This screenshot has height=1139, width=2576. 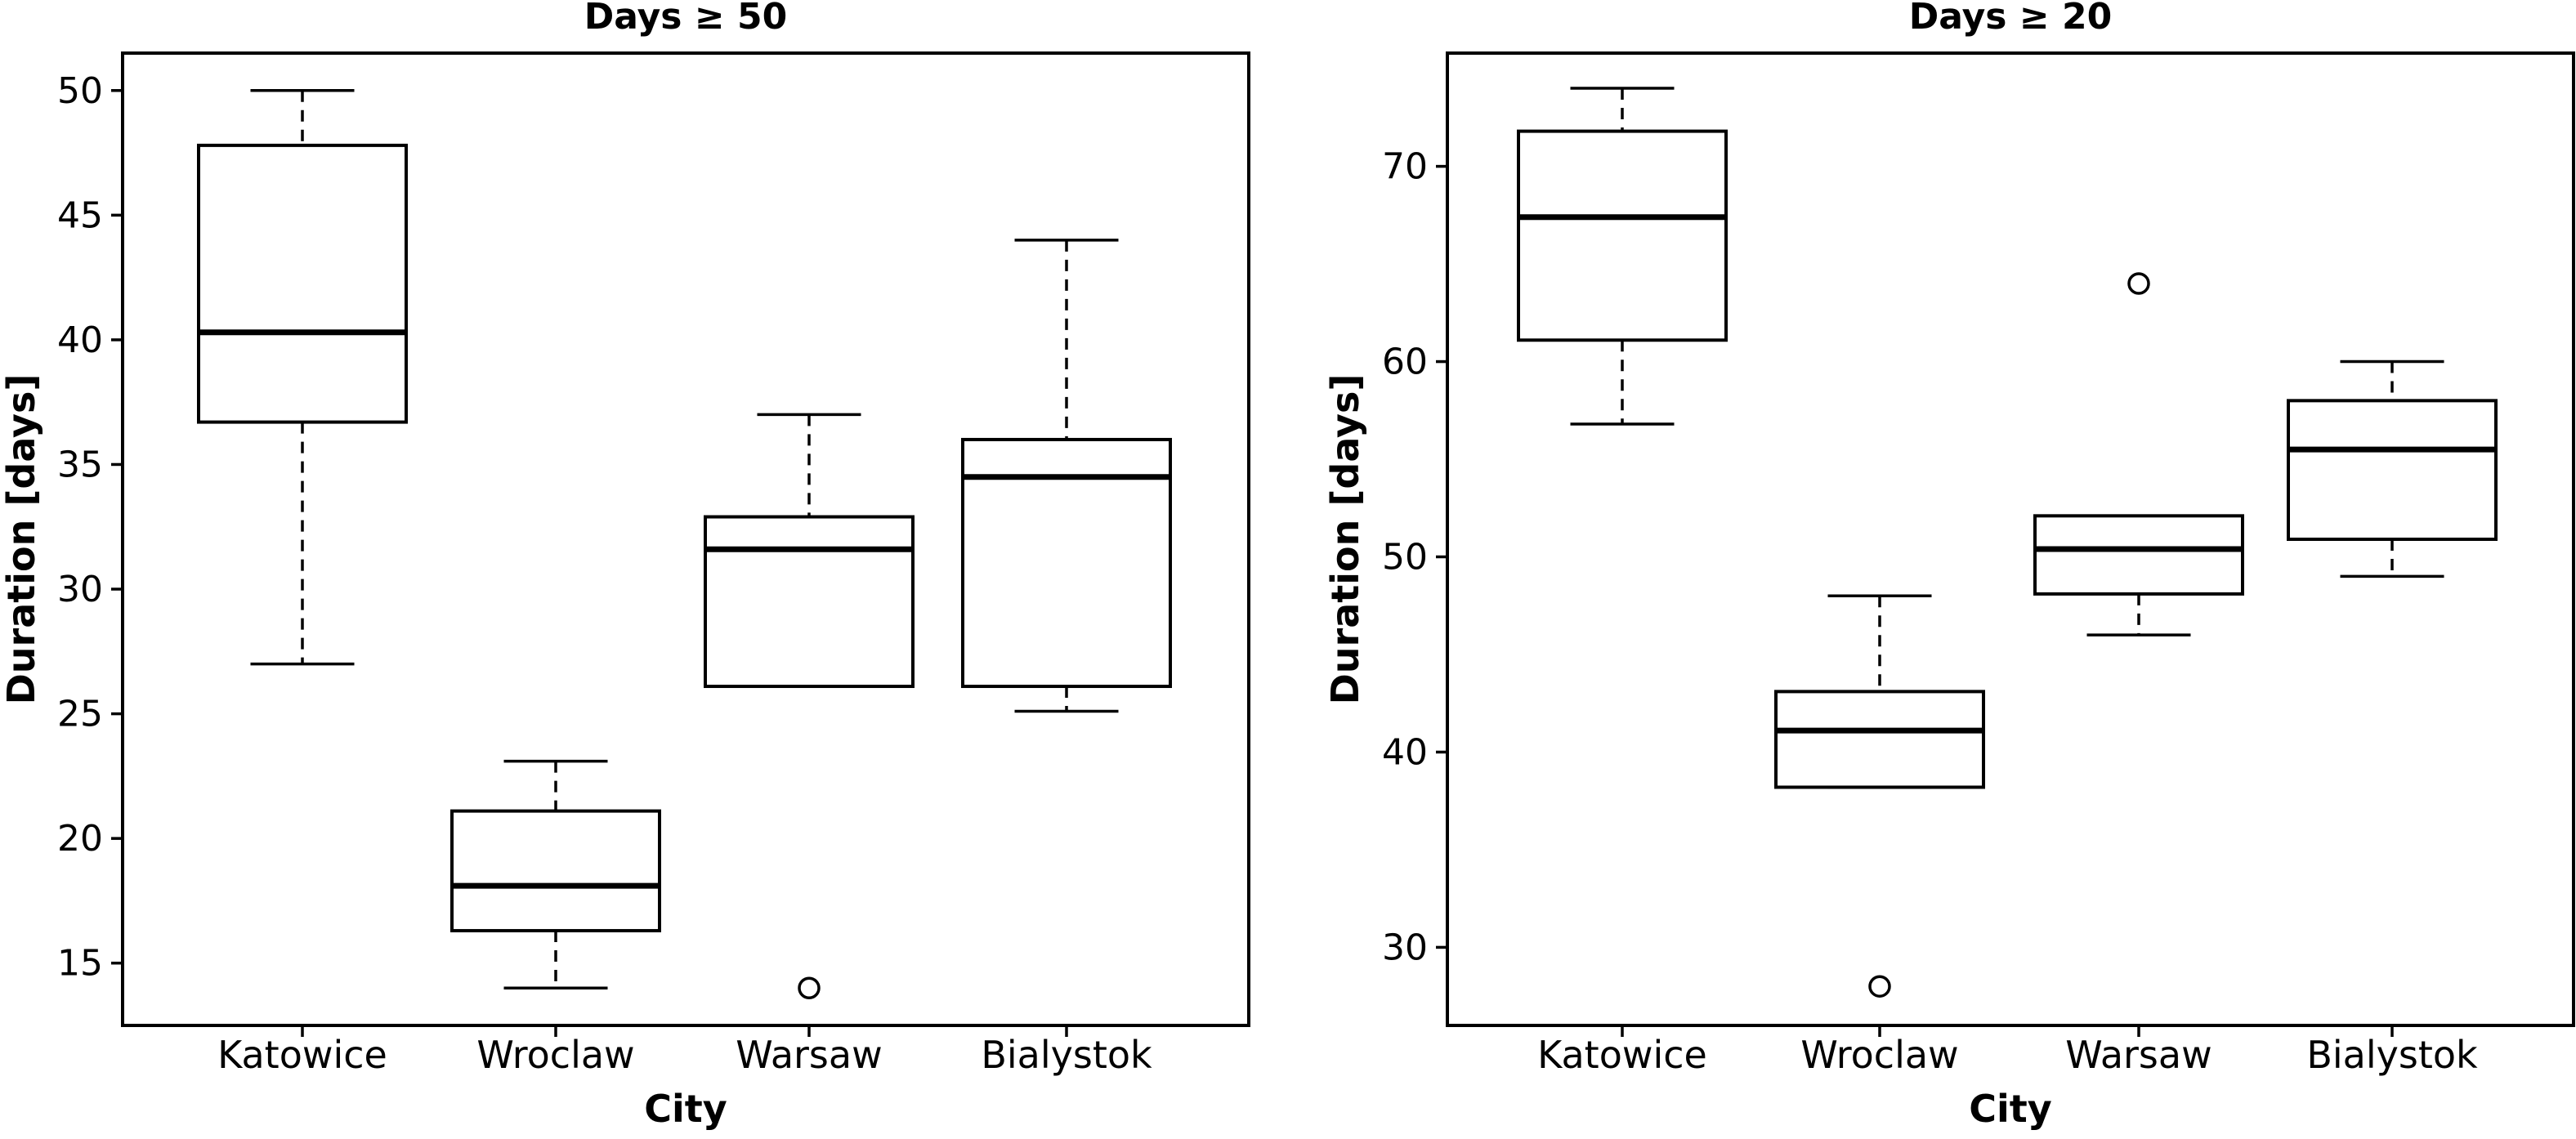 I want to click on y-tick-label: 25, so click(x=80, y=714).